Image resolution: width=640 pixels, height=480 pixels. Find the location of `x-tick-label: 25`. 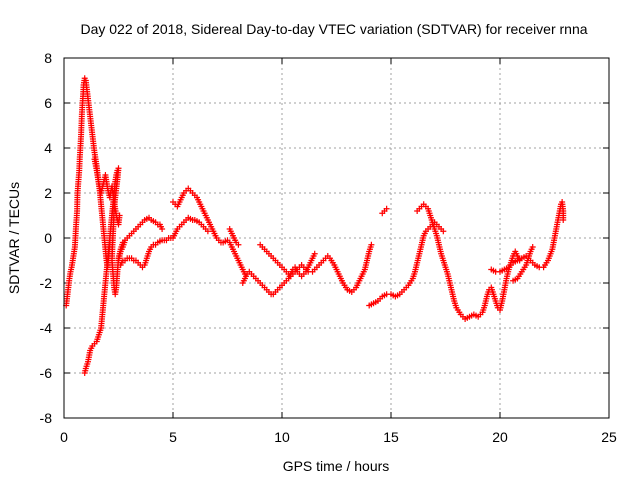

x-tick-label: 25 is located at coordinates (609, 437).